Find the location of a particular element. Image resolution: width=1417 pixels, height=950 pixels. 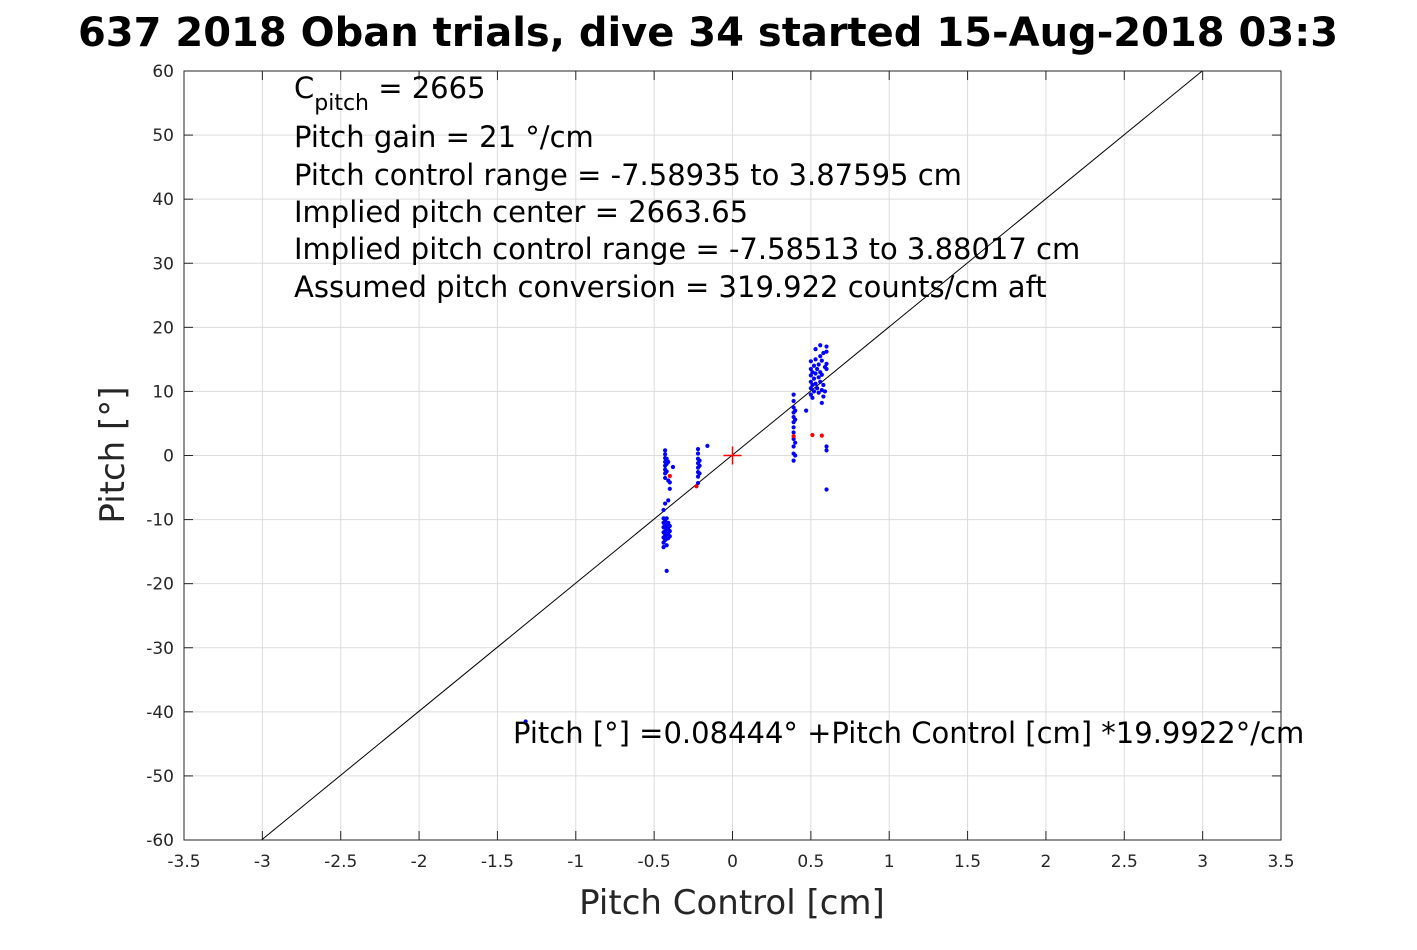

c-pitch-value: = 2665 is located at coordinates (427, 88).